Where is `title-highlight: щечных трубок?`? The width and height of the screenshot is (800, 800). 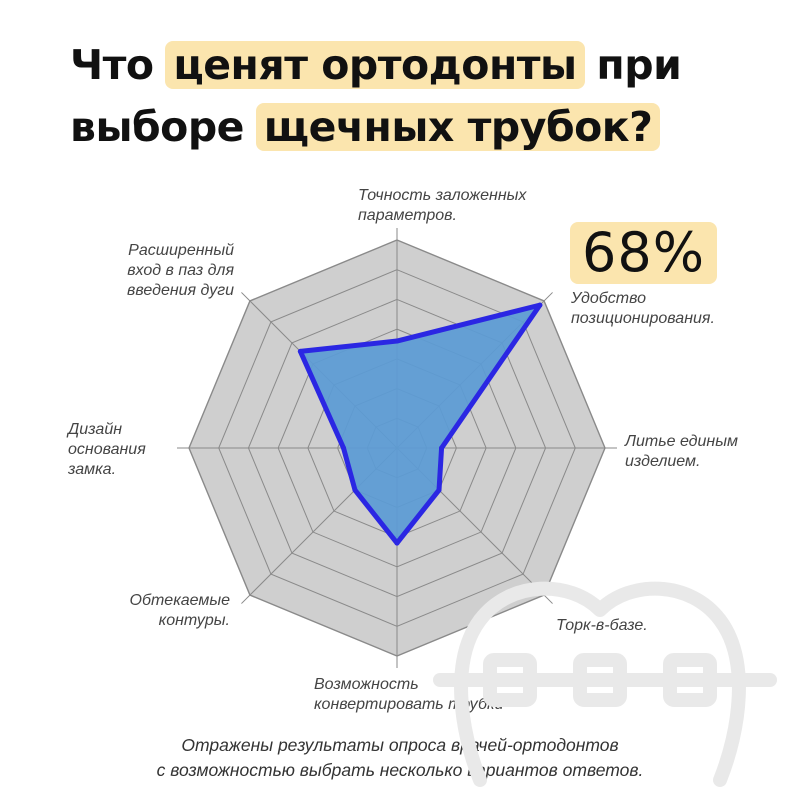
title-highlight: щечных трубок? is located at coordinates (458, 127).